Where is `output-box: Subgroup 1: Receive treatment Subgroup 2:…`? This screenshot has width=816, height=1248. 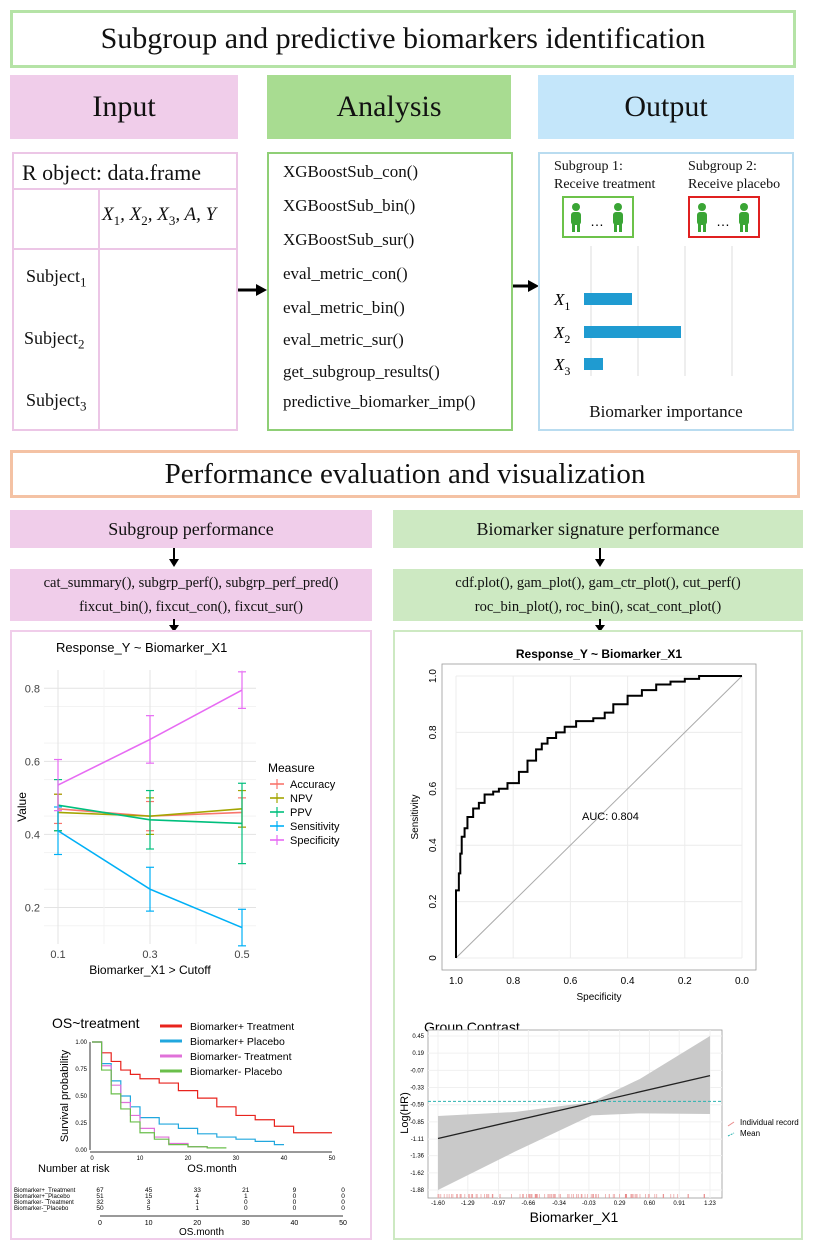
output-box: Subgroup 1: Receive treatment Subgroup 2:… is located at coordinates (666, 291).